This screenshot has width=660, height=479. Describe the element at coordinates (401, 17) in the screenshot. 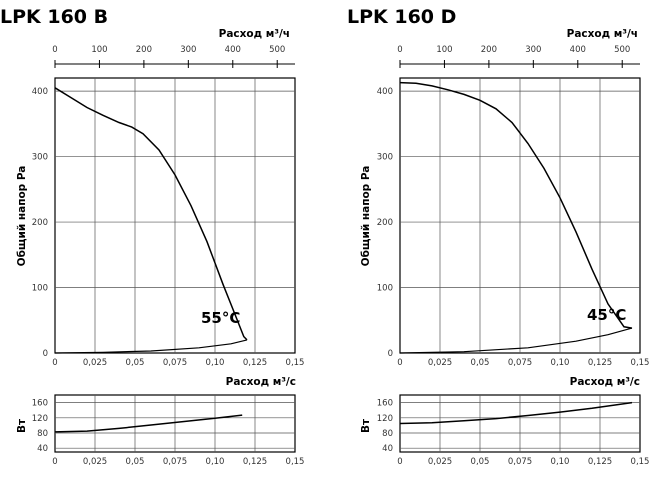

I see `chart-title: LPK 160 D` at that location.